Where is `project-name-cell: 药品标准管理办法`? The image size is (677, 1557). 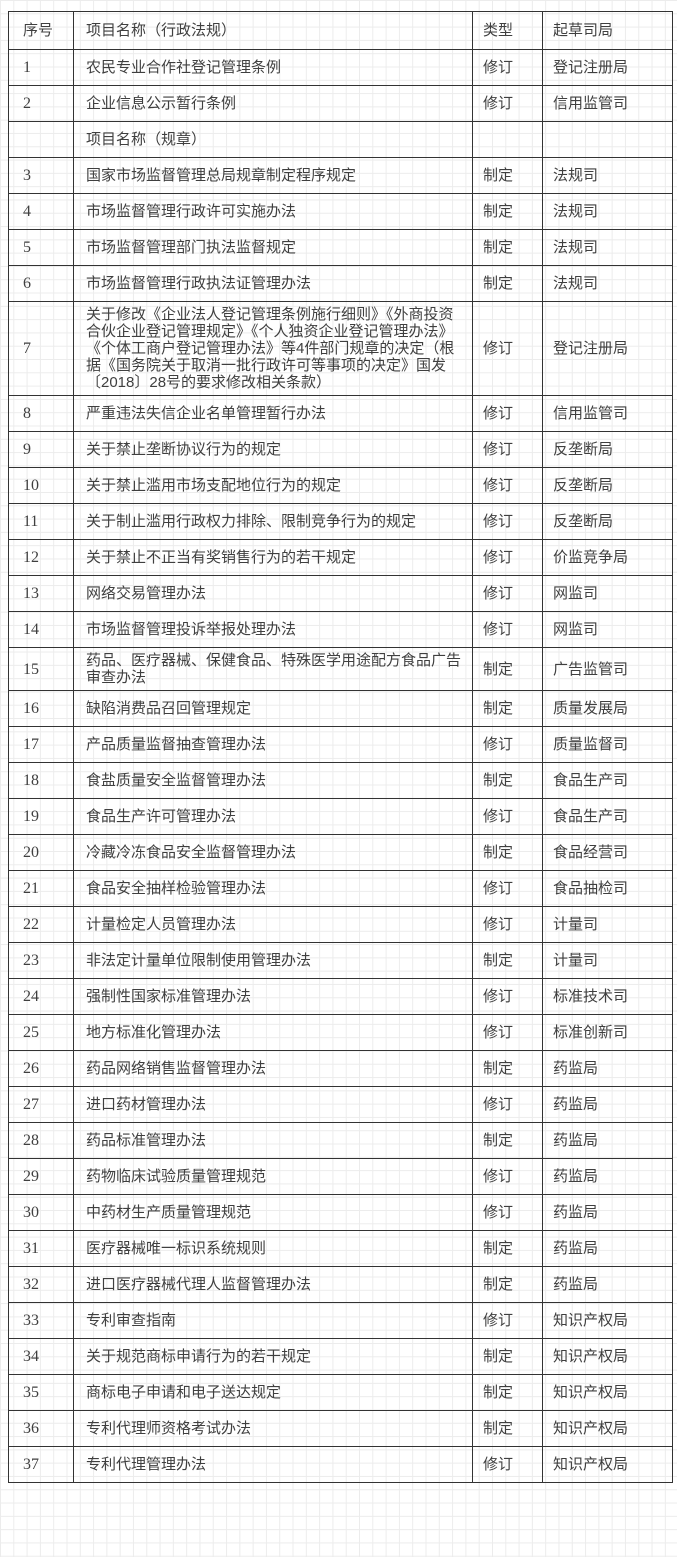 project-name-cell: 药品标准管理办法 is located at coordinates (273, 1140).